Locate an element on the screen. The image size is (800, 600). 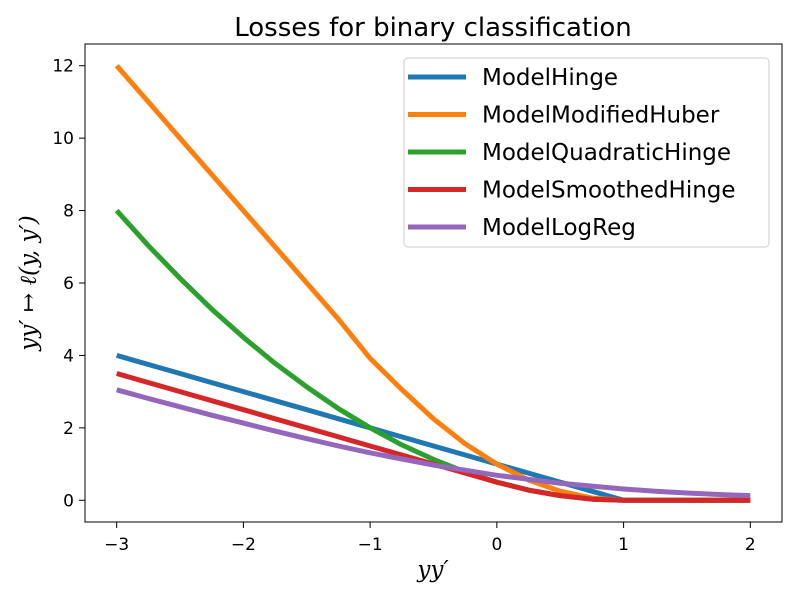
x-tick-label: 0 is located at coordinates (496, 545).